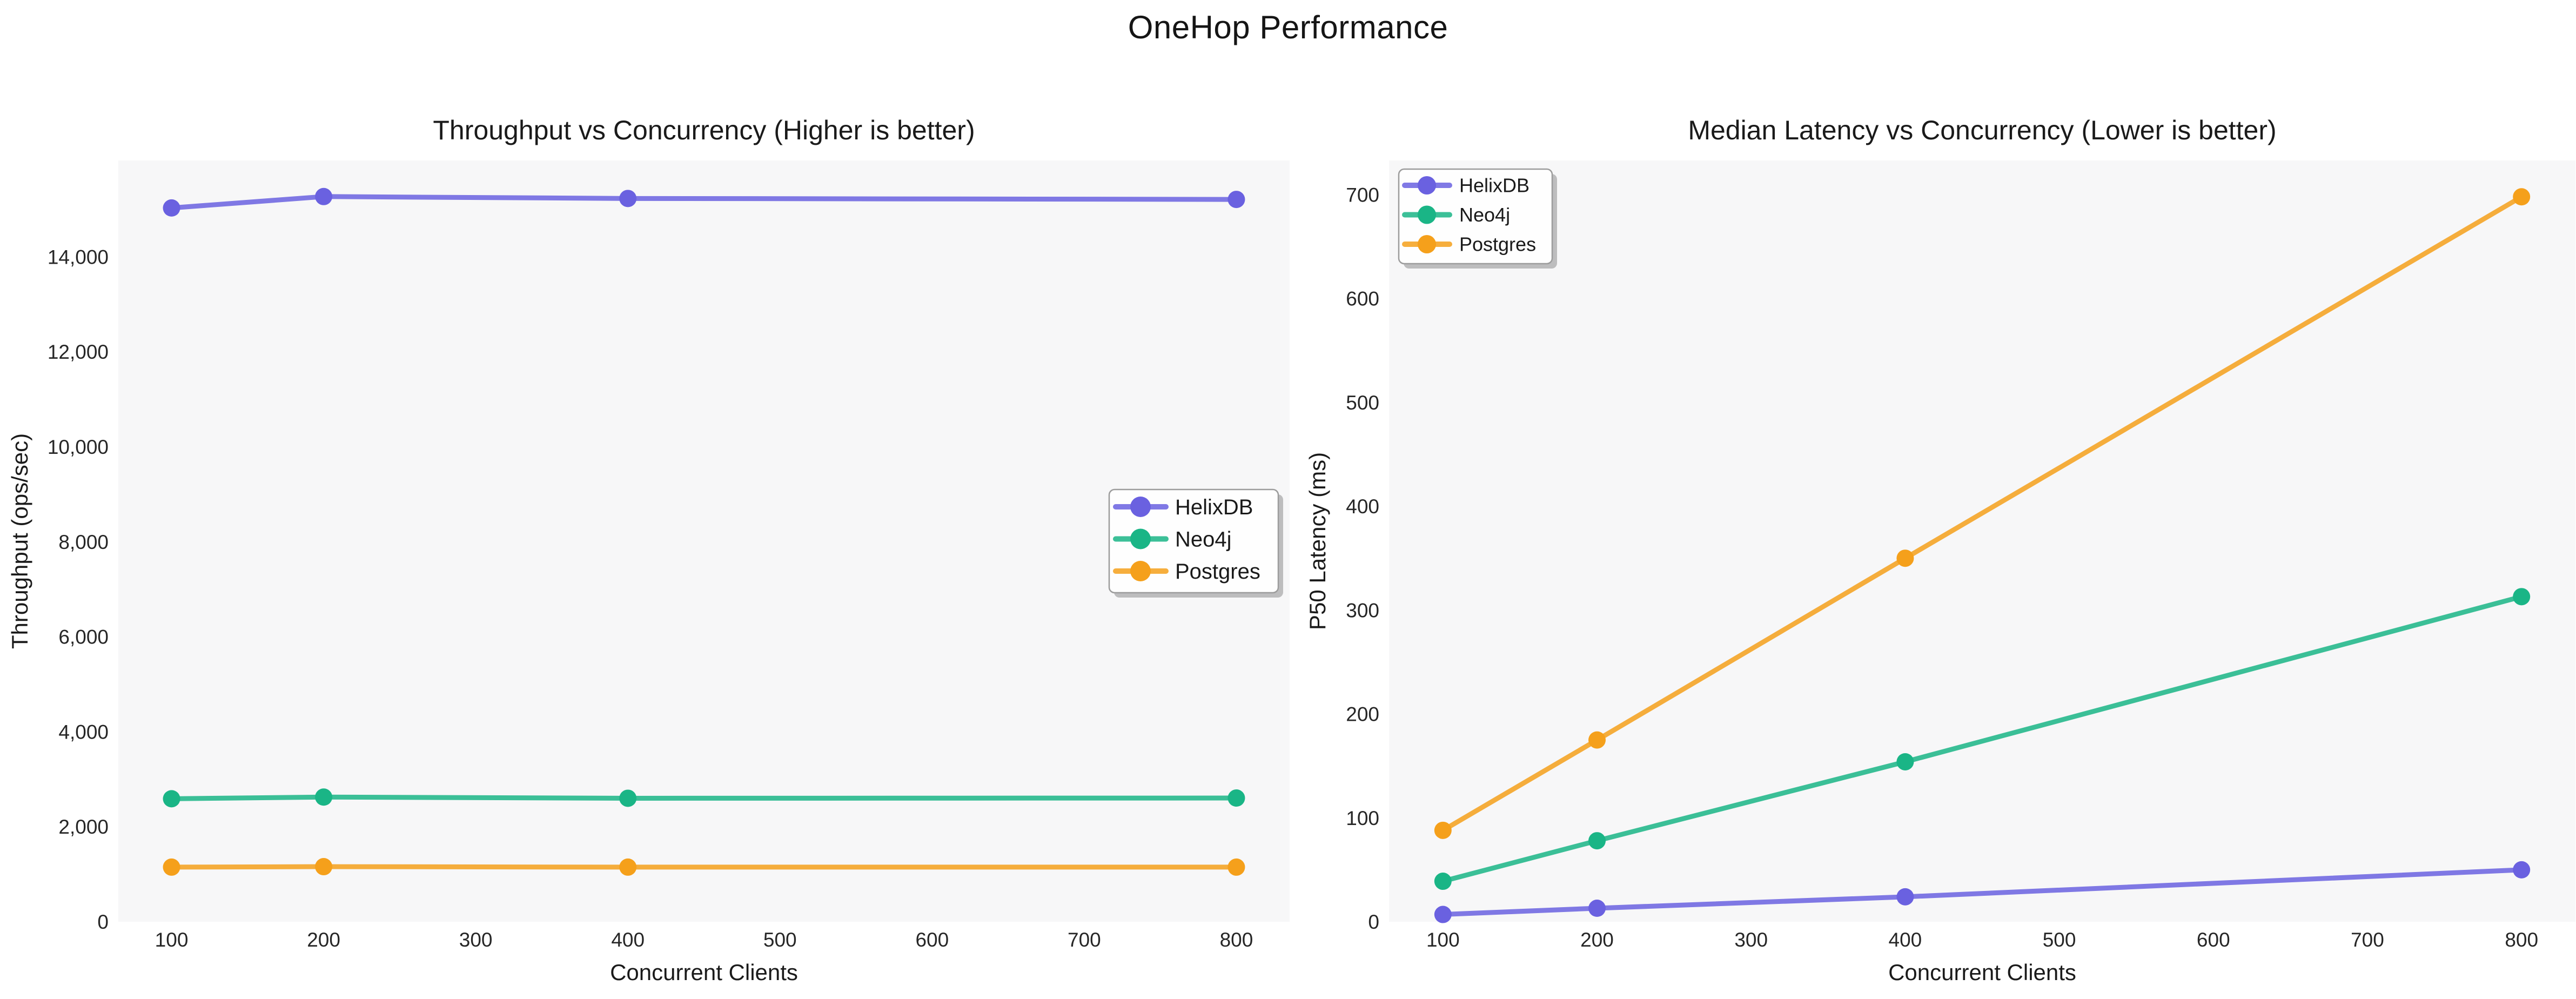  Describe the element at coordinates (1363, 403) in the screenshot. I see `y-tick-label: 500` at that location.